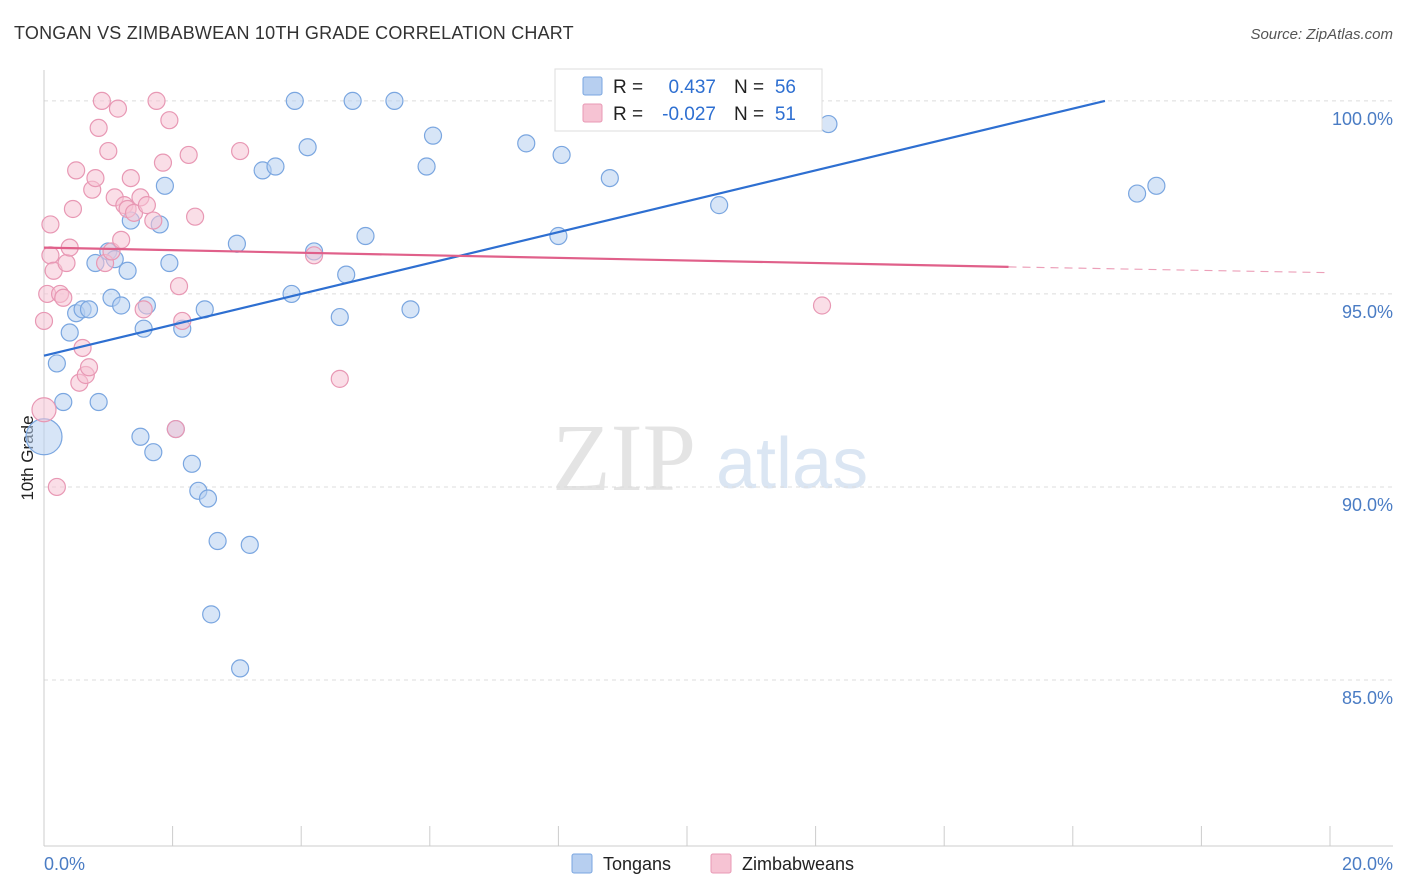  Describe the element at coordinates (624, 457) in the screenshot. I see `watermark-zip: ZIP` at that location.